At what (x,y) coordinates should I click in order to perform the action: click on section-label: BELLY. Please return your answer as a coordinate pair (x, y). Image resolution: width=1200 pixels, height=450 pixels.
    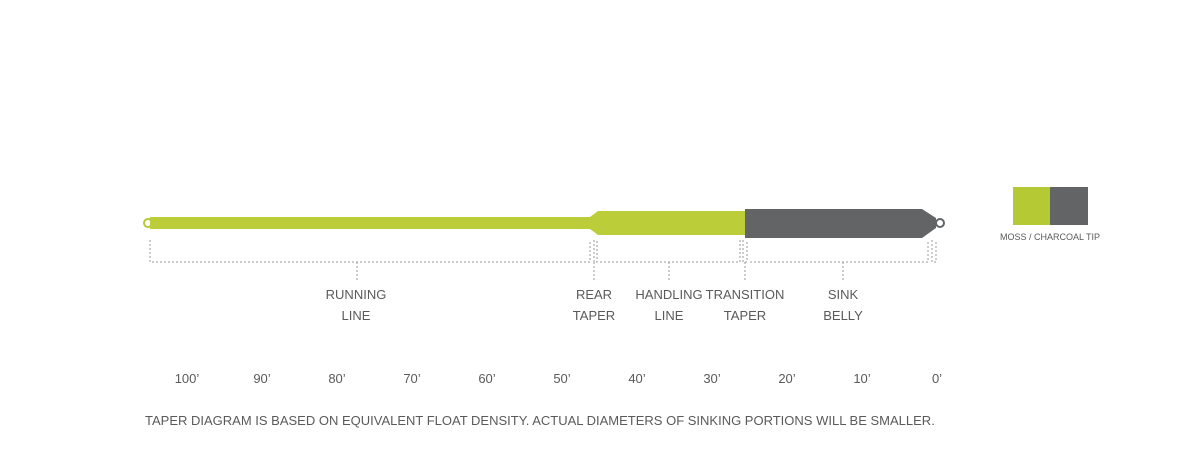
    Looking at the image, I should click on (843, 315).